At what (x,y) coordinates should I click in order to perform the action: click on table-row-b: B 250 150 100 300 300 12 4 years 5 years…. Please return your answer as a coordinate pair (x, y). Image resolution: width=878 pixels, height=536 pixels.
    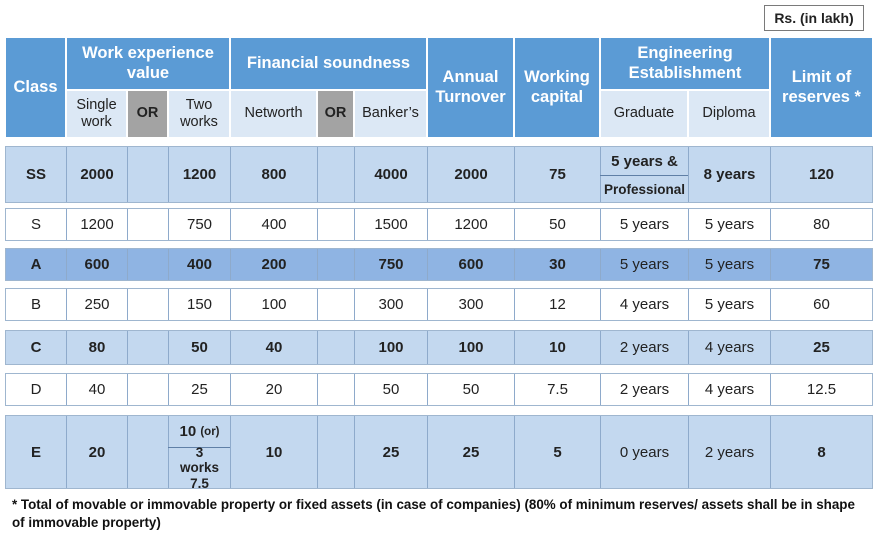
    Looking at the image, I should click on (439, 304).